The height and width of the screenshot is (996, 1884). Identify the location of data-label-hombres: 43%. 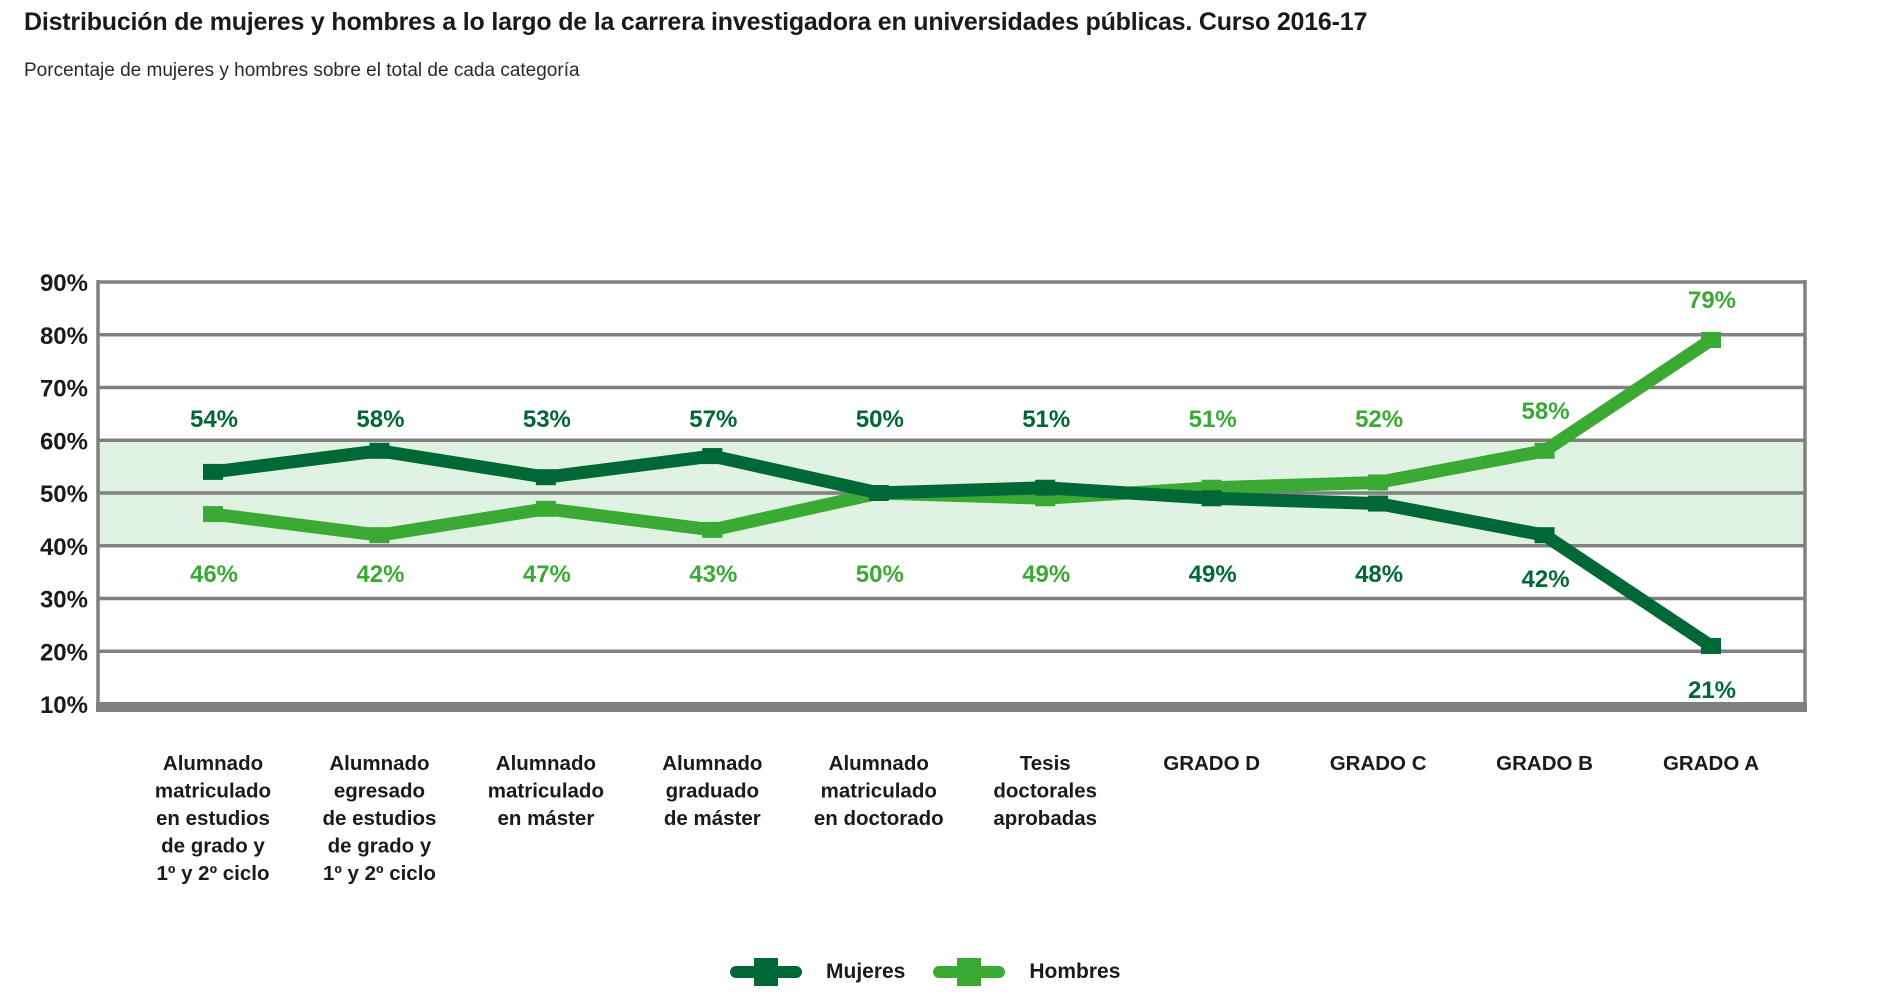
(713, 574).